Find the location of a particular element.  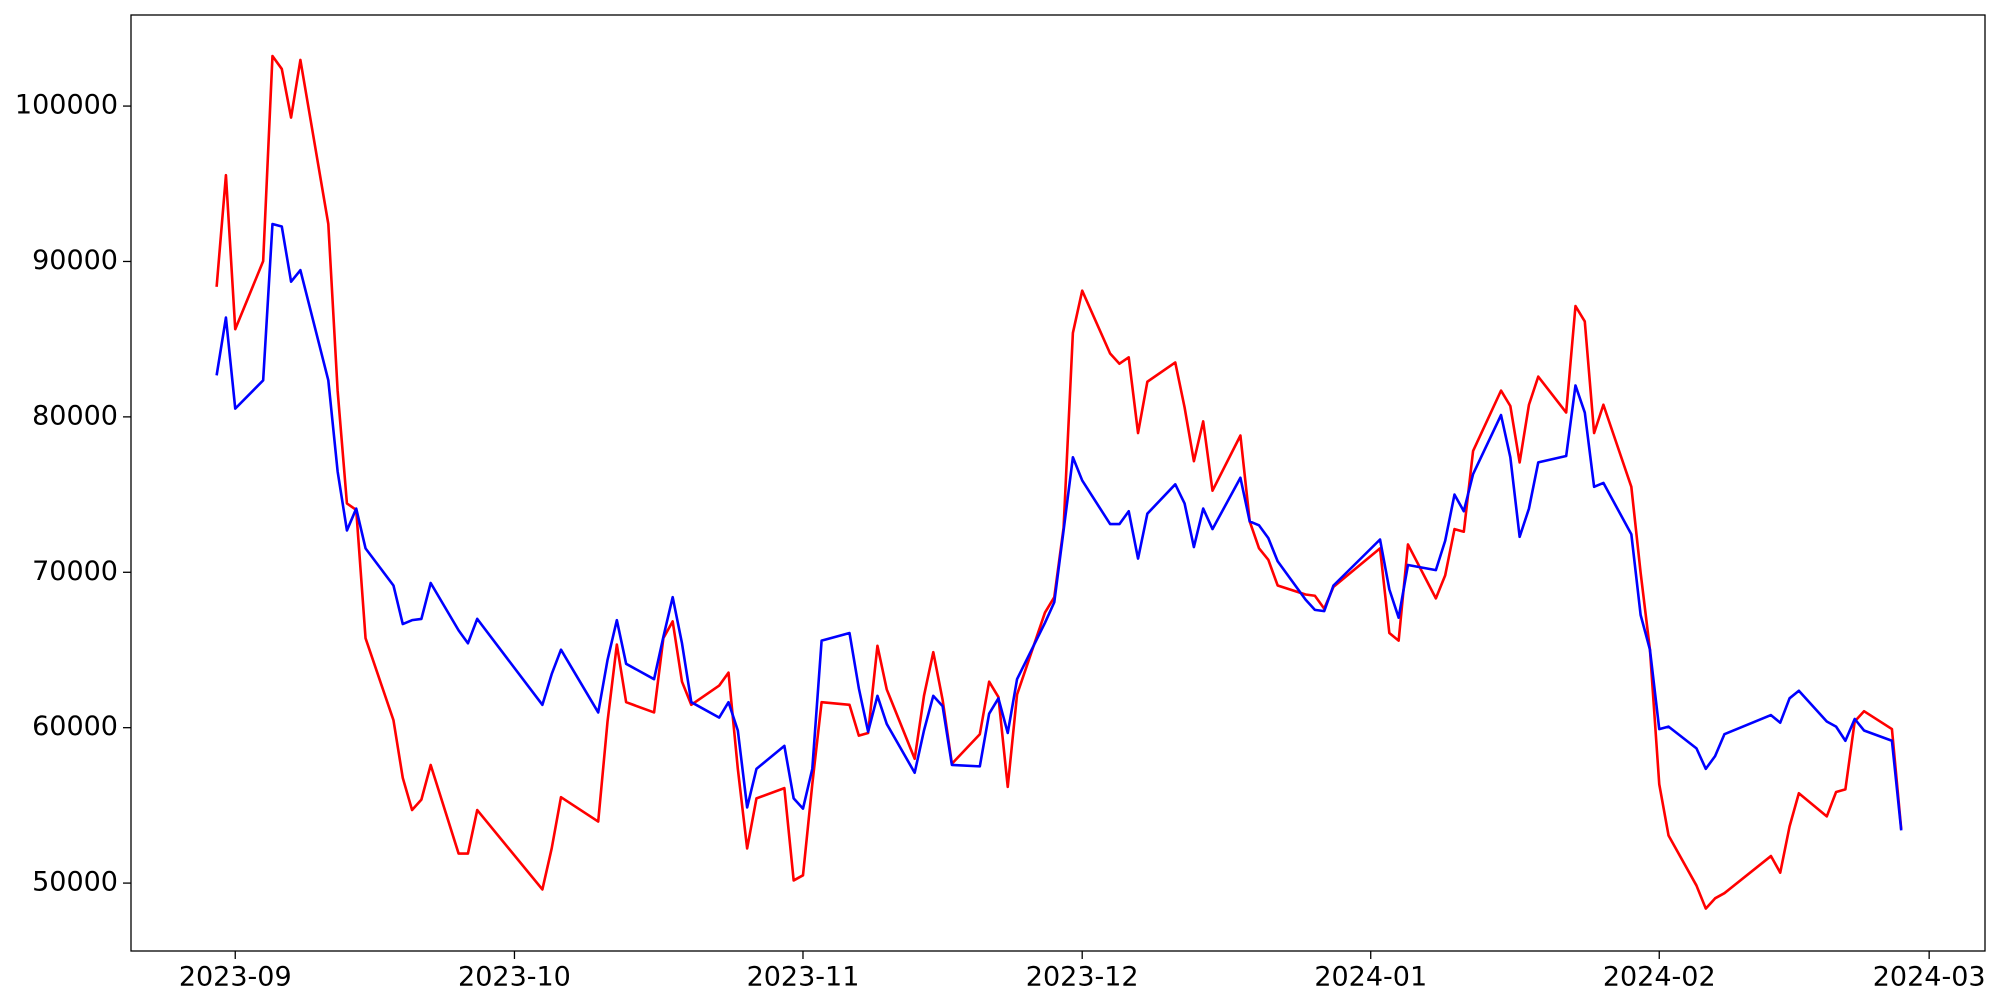

y-tick-label: 80000 is located at coordinates (75, 415).